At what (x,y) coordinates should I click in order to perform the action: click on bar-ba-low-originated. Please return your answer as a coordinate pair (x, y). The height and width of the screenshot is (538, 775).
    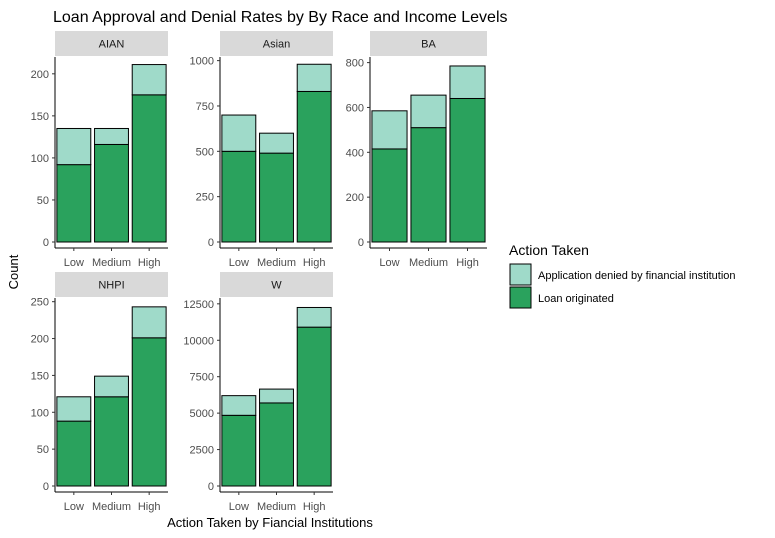
    Looking at the image, I should click on (389, 195).